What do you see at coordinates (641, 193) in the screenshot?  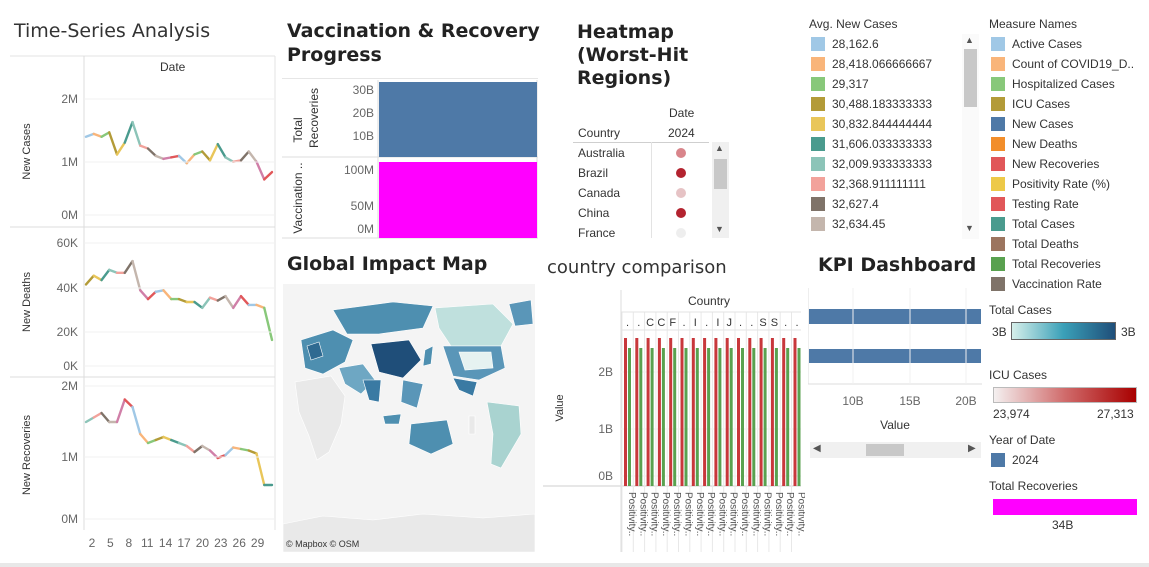 I see `heatmap-row: Canada` at bounding box center [641, 193].